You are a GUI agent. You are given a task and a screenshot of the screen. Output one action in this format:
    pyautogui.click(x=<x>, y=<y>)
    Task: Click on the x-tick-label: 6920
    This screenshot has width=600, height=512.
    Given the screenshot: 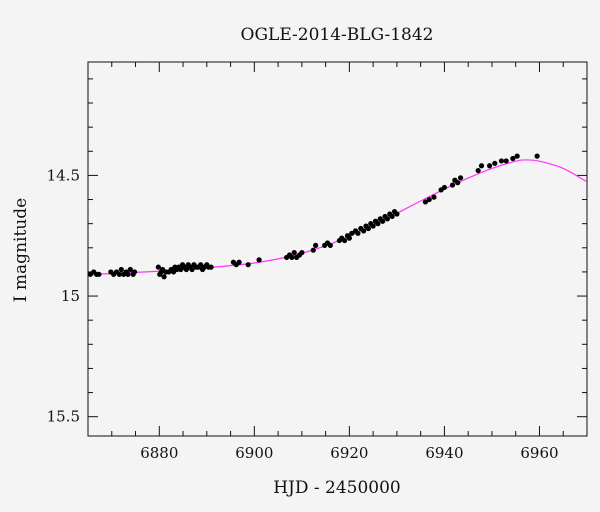 What is the action you would take?
    pyautogui.click(x=349, y=453)
    